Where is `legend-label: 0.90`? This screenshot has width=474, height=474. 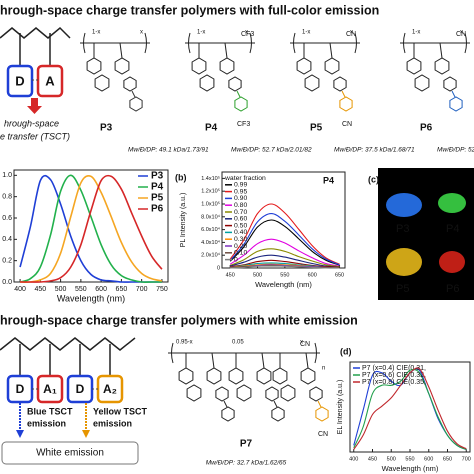
legend-label: 0.90 is located at coordinates (240, 198).